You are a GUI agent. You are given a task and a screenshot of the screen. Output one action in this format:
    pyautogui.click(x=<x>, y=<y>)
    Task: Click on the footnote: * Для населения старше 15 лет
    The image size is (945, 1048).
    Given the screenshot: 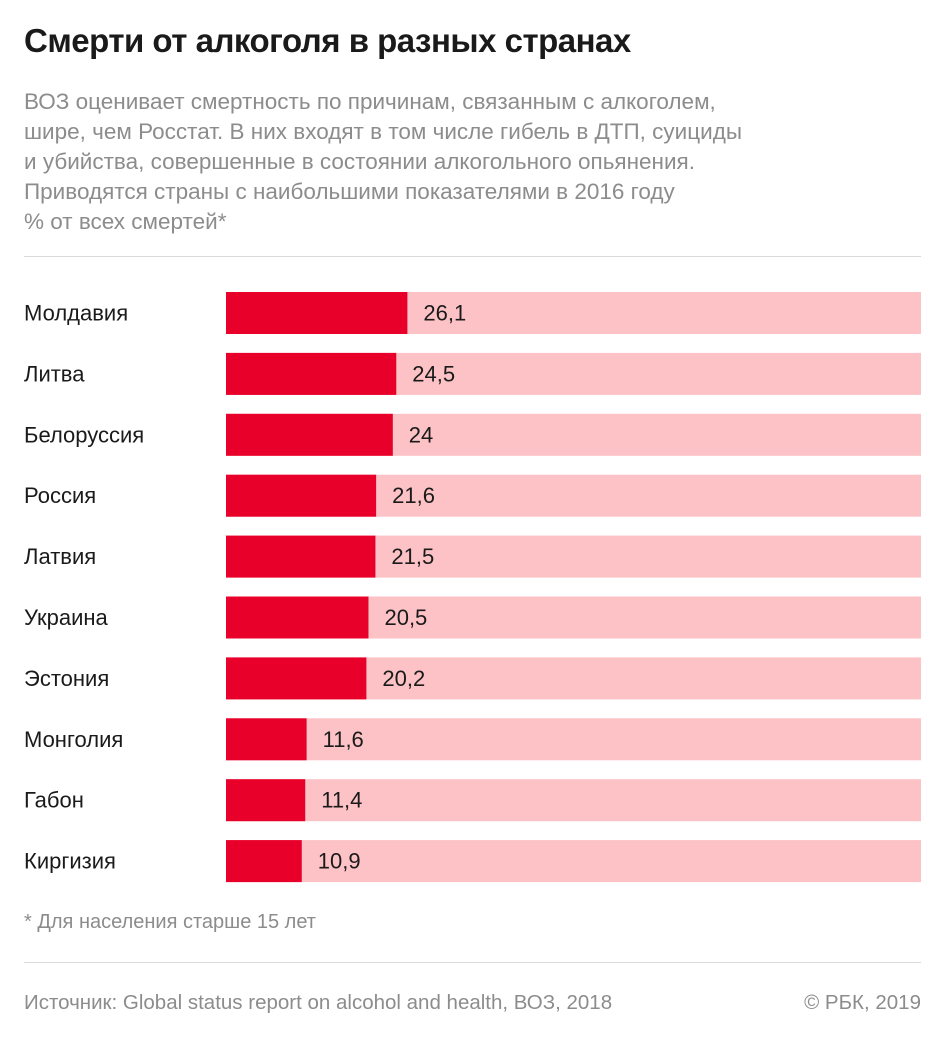 What is the action you would take?
    pyautogui.click(x=170, y=922)
    